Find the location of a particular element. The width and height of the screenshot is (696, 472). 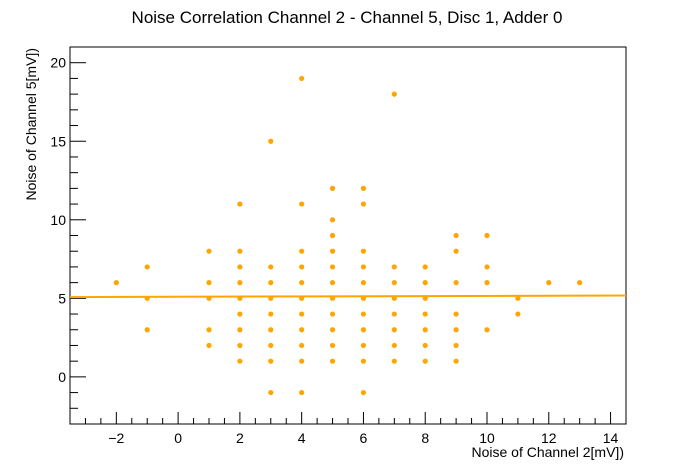

x-tick-label: 12 is located at coordinates (549, 438).